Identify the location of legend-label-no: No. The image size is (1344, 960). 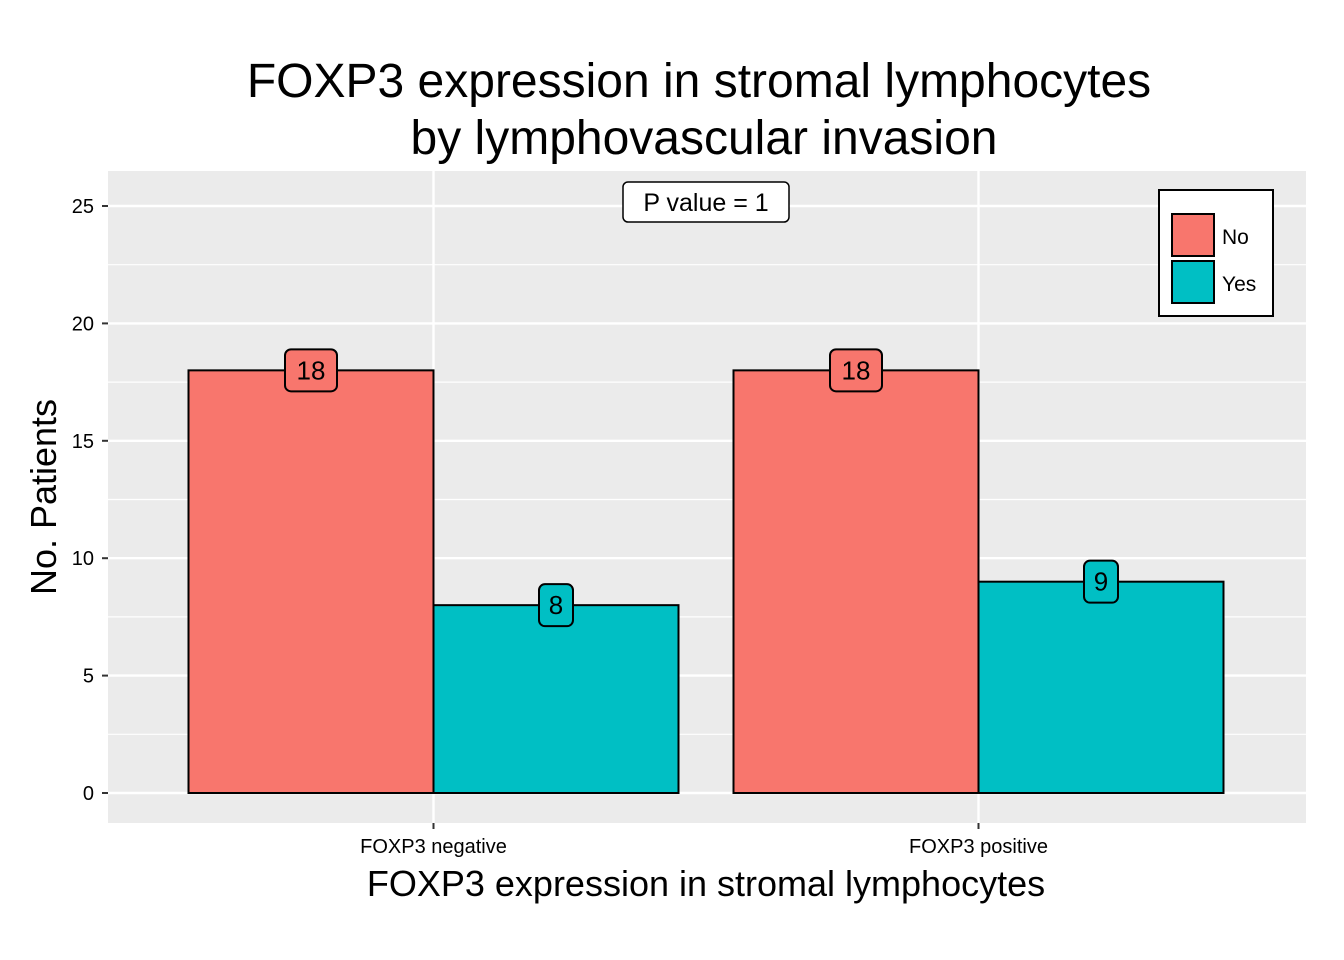
(1235, 237).